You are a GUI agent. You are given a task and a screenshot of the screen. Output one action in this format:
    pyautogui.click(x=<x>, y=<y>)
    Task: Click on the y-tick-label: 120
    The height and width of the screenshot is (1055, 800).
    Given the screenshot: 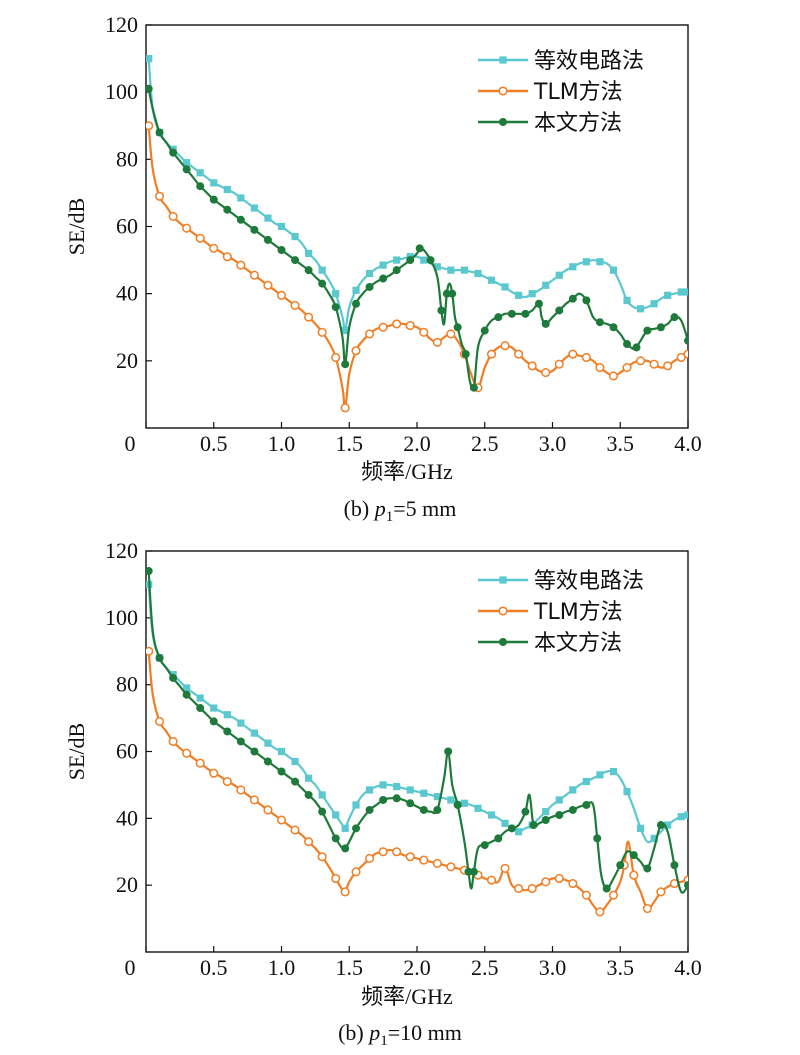 What is the action you would take?
    pyautogui.click(x=121, y=550)
    